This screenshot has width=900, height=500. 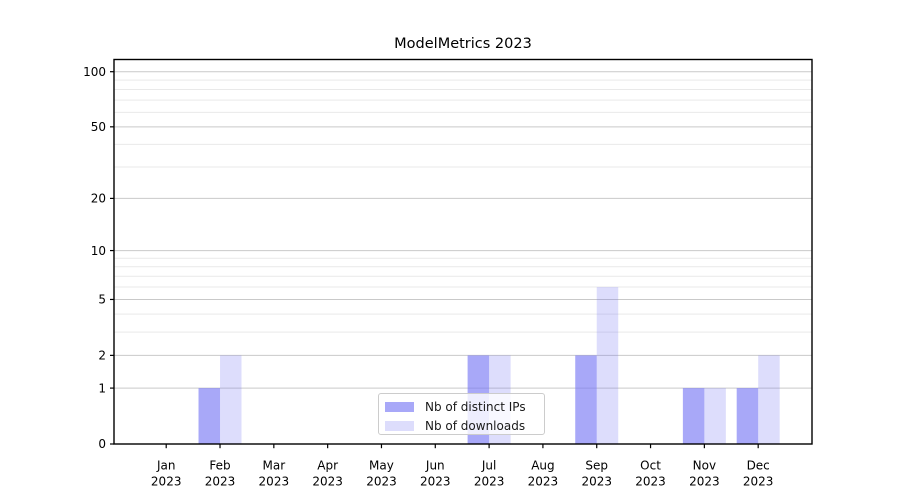 I want to click on legend-swatch-downloads, so click(x=399, y=425).